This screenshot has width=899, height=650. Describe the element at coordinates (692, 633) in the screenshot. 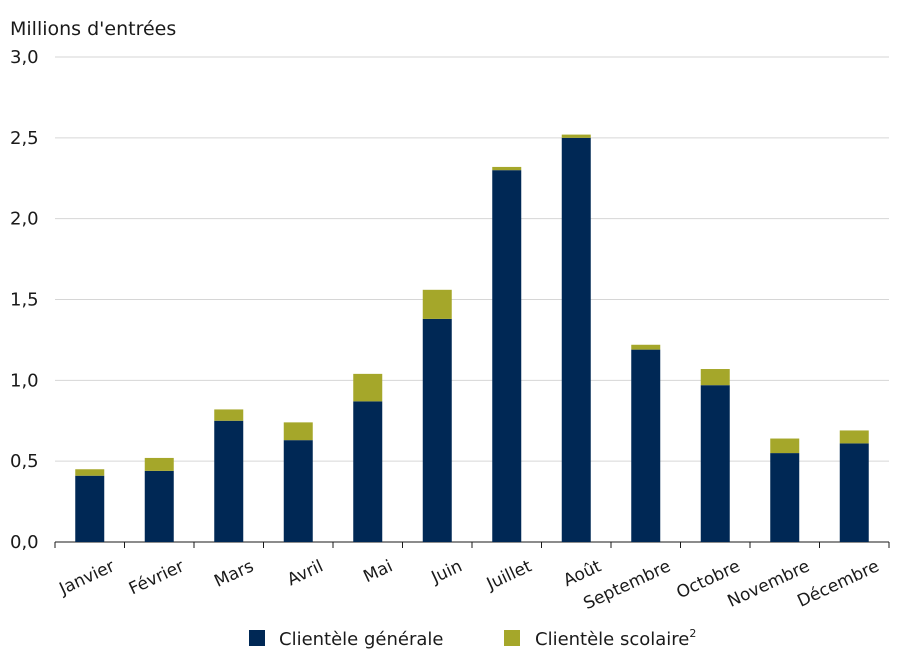

I see `legend-label-superscript: 2` at that location.